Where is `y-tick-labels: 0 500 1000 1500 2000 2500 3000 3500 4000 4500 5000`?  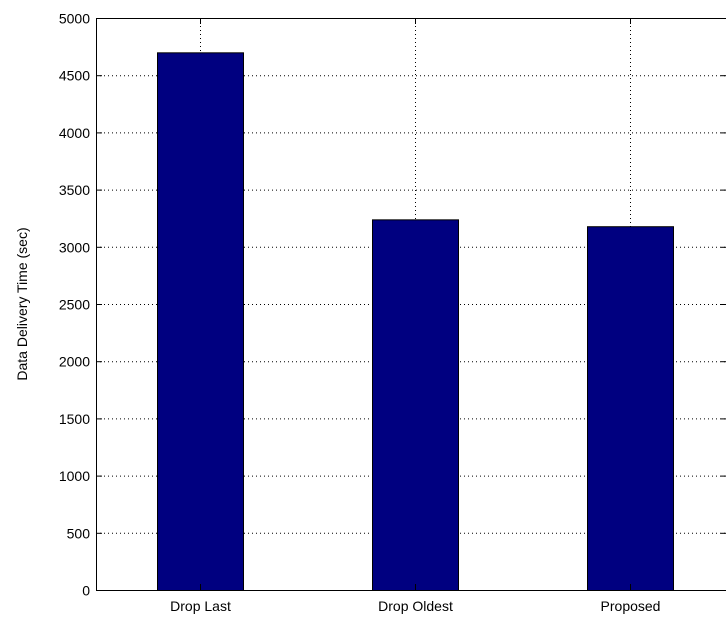 y-tick-labels: 0 500 1000 1500 2000 2500 3000 3500 4000 4500 5000 is located at coordinates (74, 305).